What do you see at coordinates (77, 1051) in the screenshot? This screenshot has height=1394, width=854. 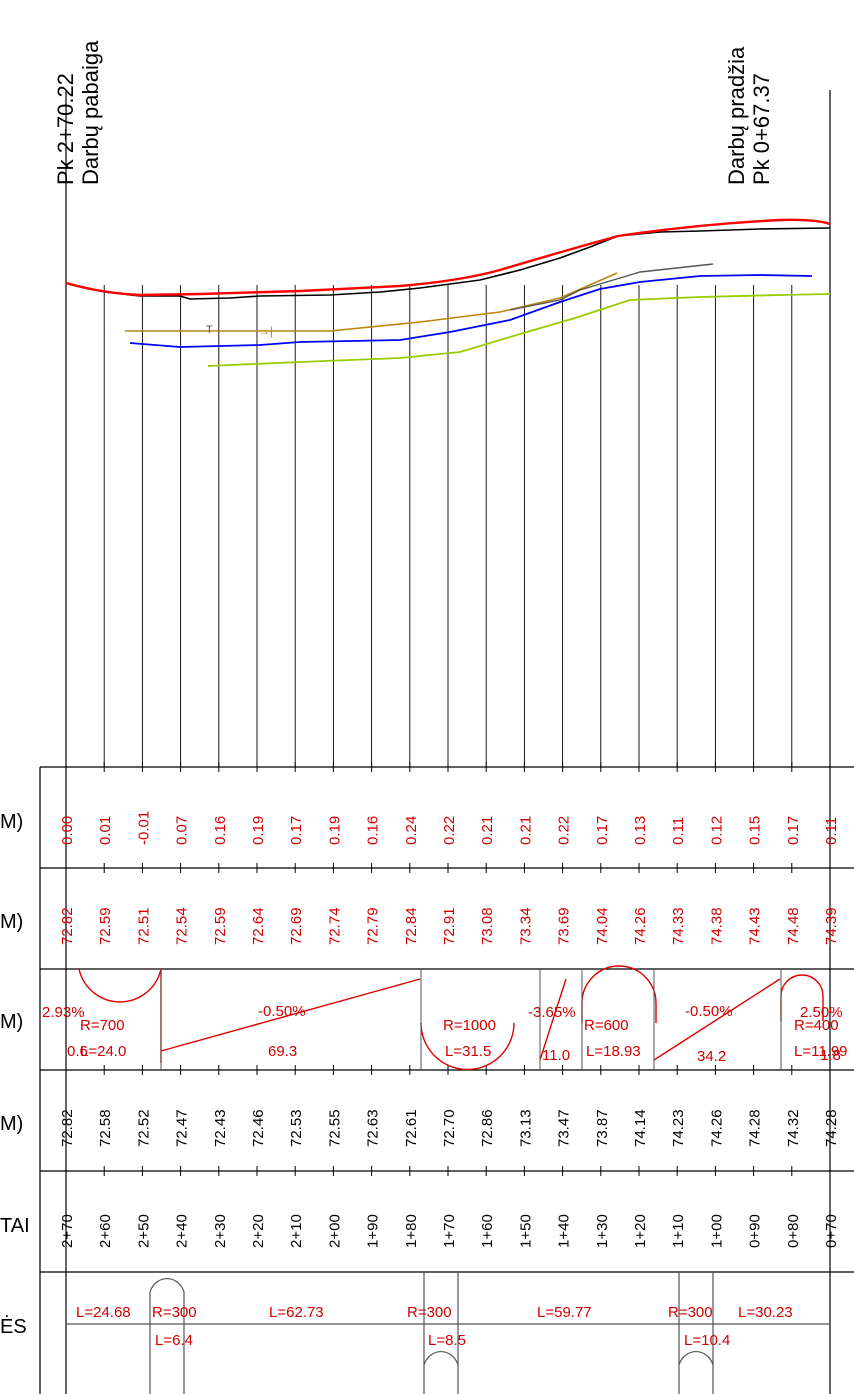 I see `grade-label: 0.6` at bounding box center [77, 1051].